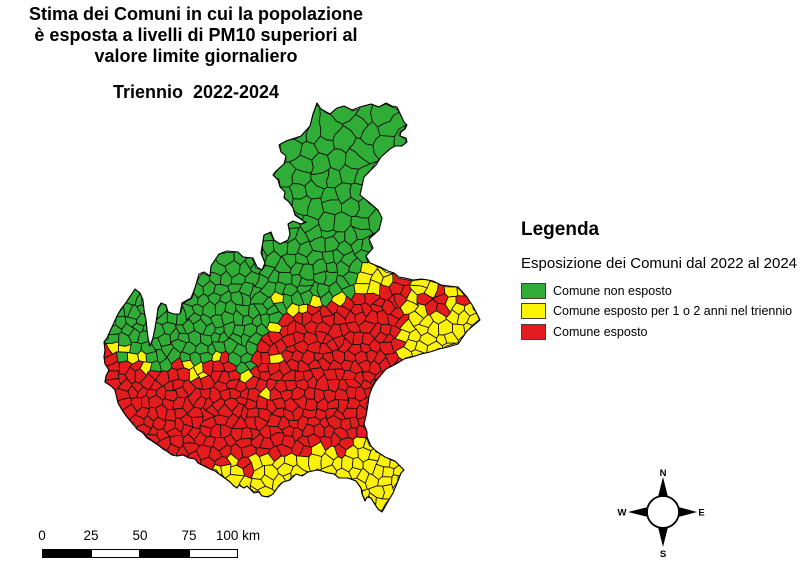 The width and height of the screenshot is (800, 571). I want to click on svg-text: W, so click(622, 513).